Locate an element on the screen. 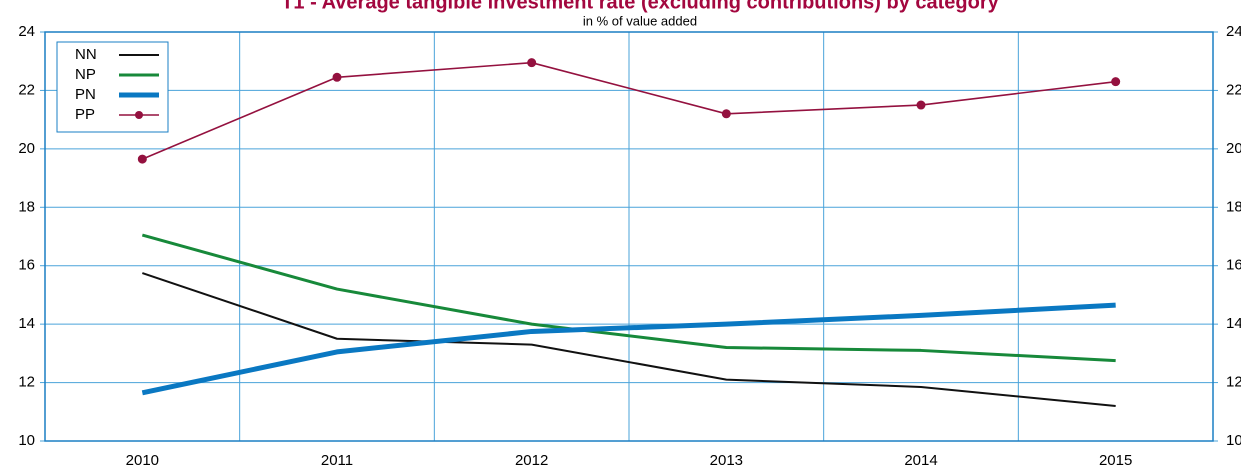  legend: NN NP PN PP is located at coordinates (112, 87).